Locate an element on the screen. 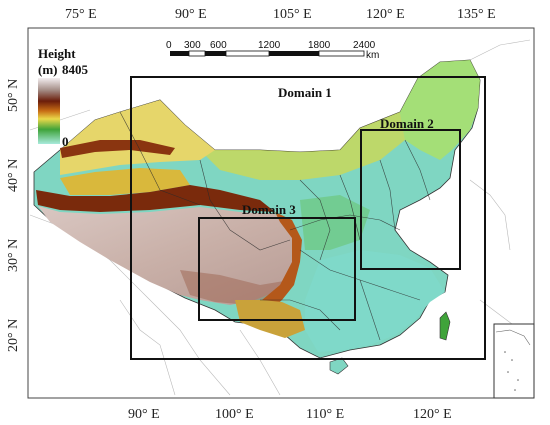 The height and width of the screenshot is (425, 550). lat-label-30: 30° N is located at coordinates (13, 255).